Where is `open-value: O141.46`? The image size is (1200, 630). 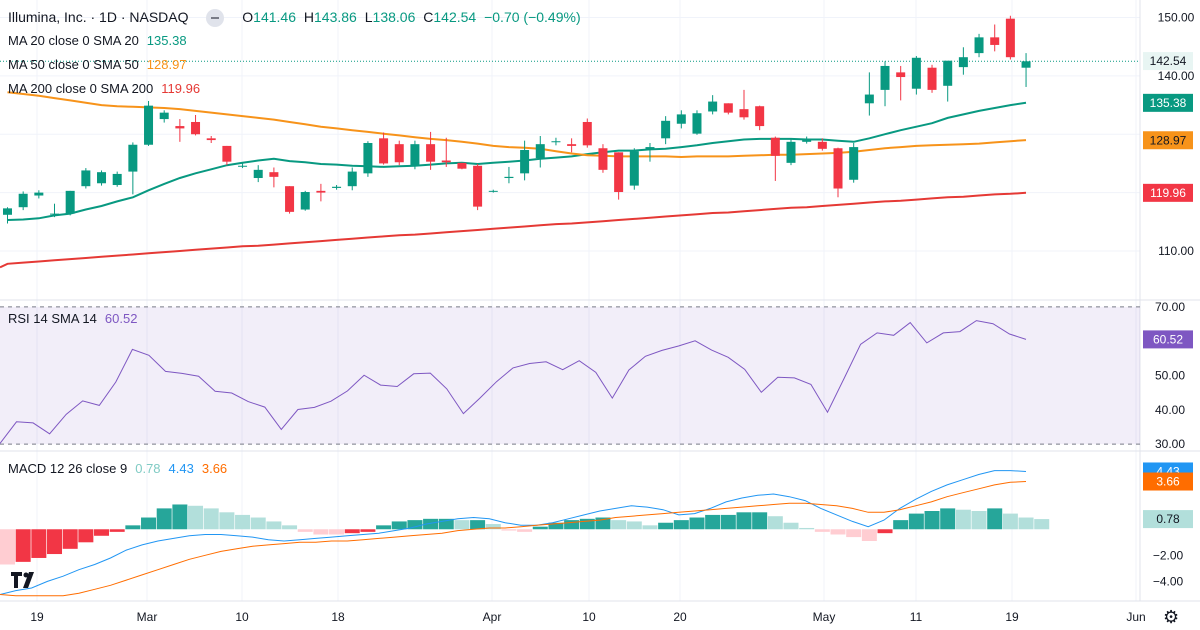
open-value: O141.46 is located at coordinates (269, 17).